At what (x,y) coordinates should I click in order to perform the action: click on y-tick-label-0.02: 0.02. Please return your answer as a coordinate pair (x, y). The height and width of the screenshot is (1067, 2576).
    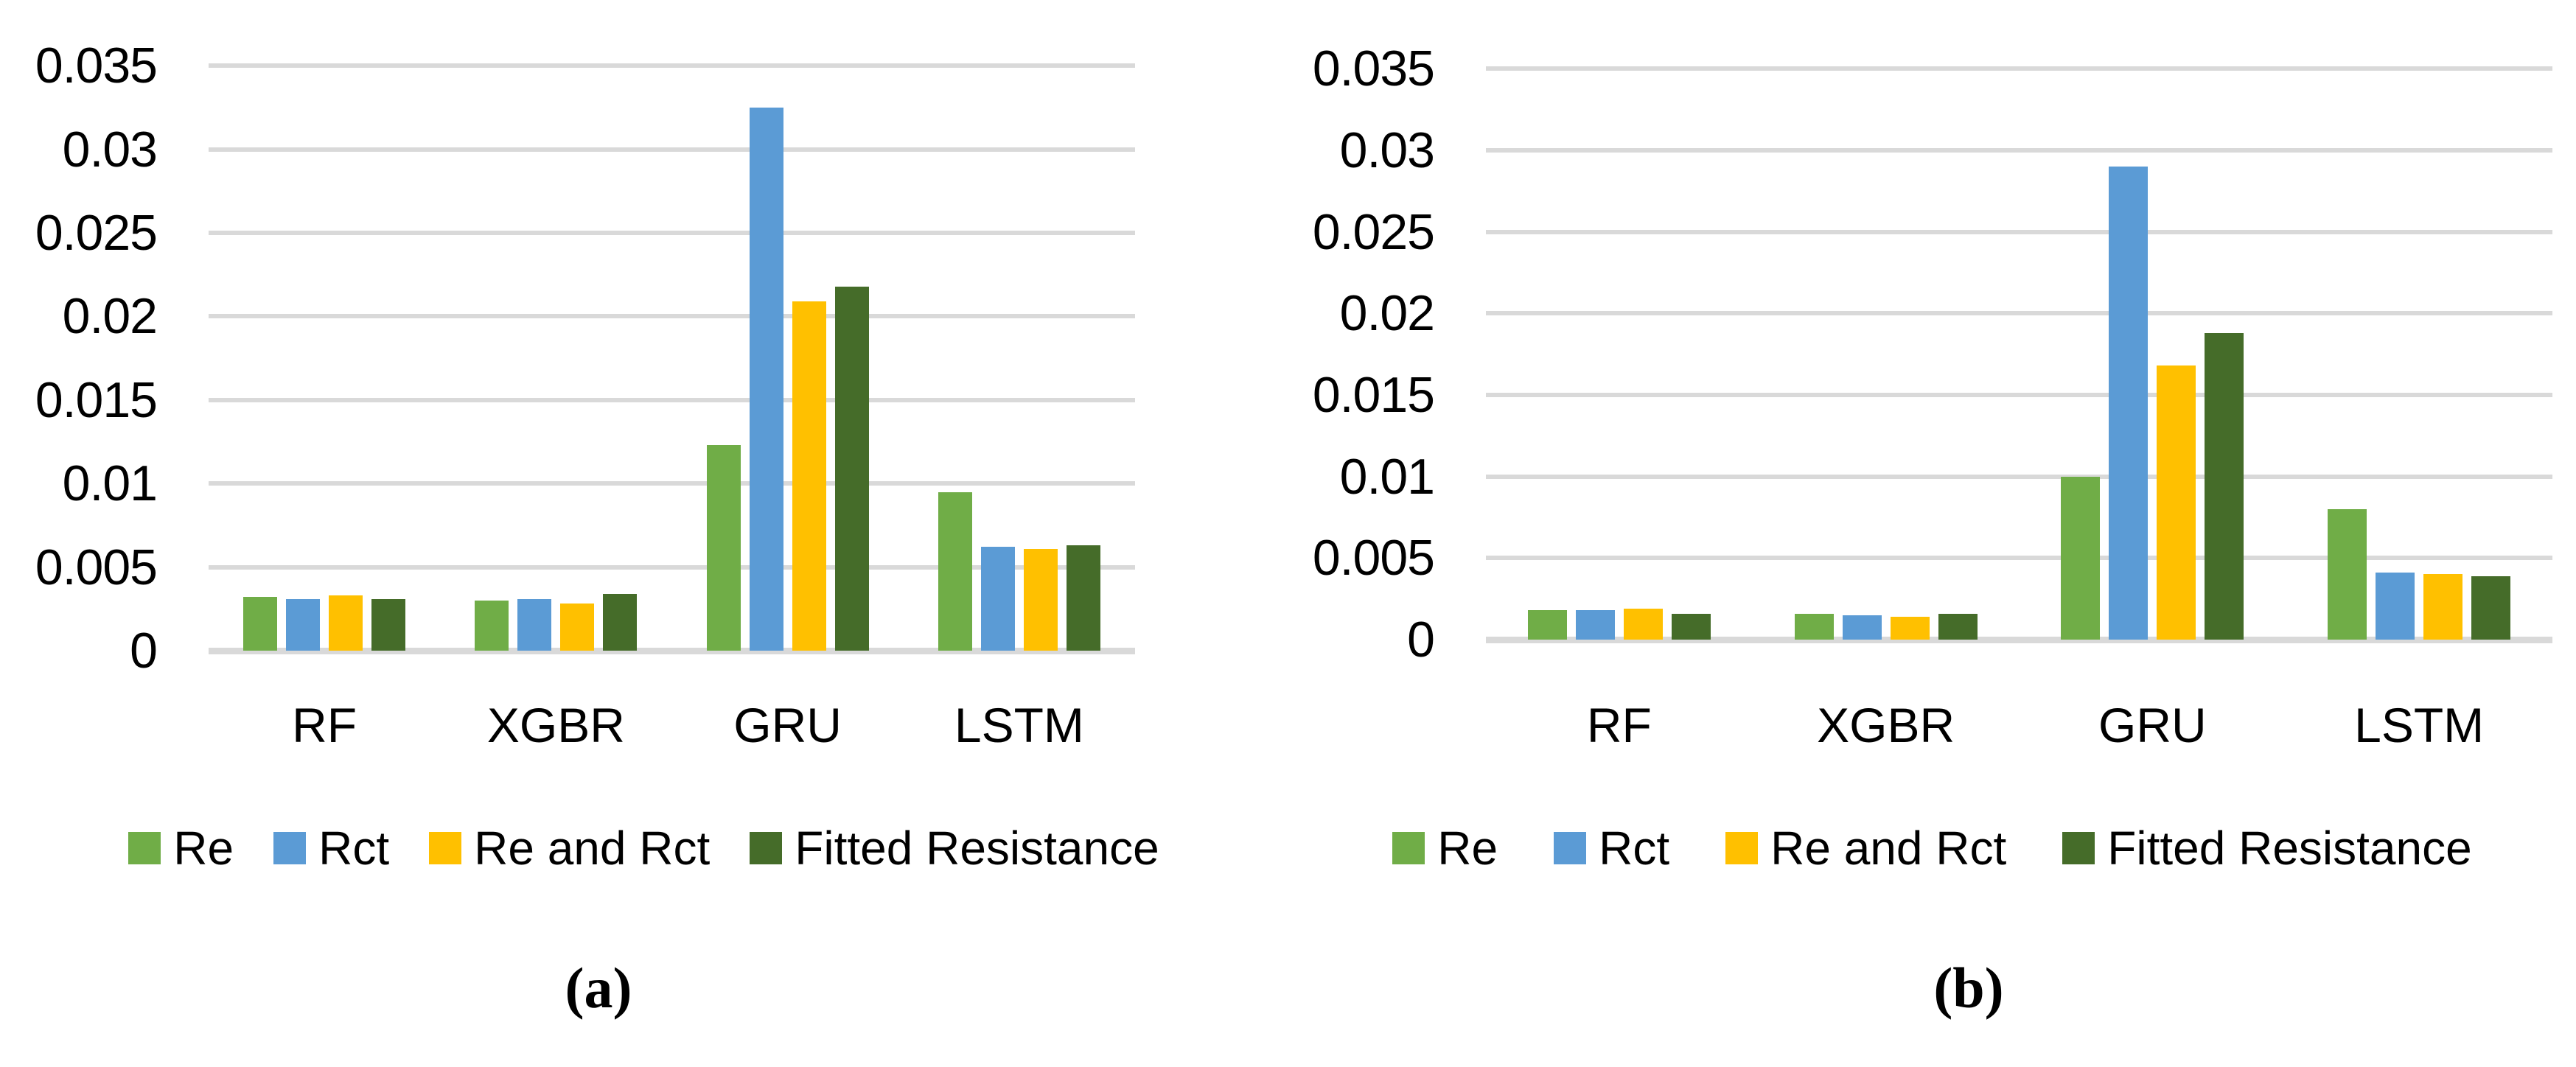
    Looking at the image, I should click on (110, 316).